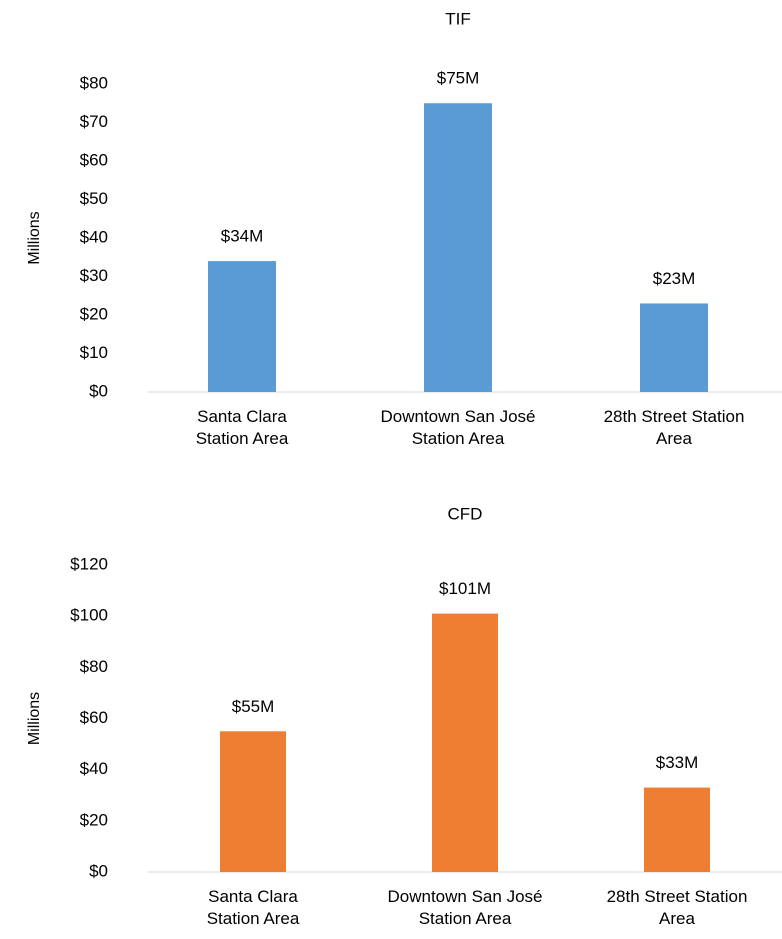 Image resolution: width=782 pixels, height=939 pixels. Describe the element at coordinates (242, 236) in the screenshot. I see `value-label: $34M` at that location.